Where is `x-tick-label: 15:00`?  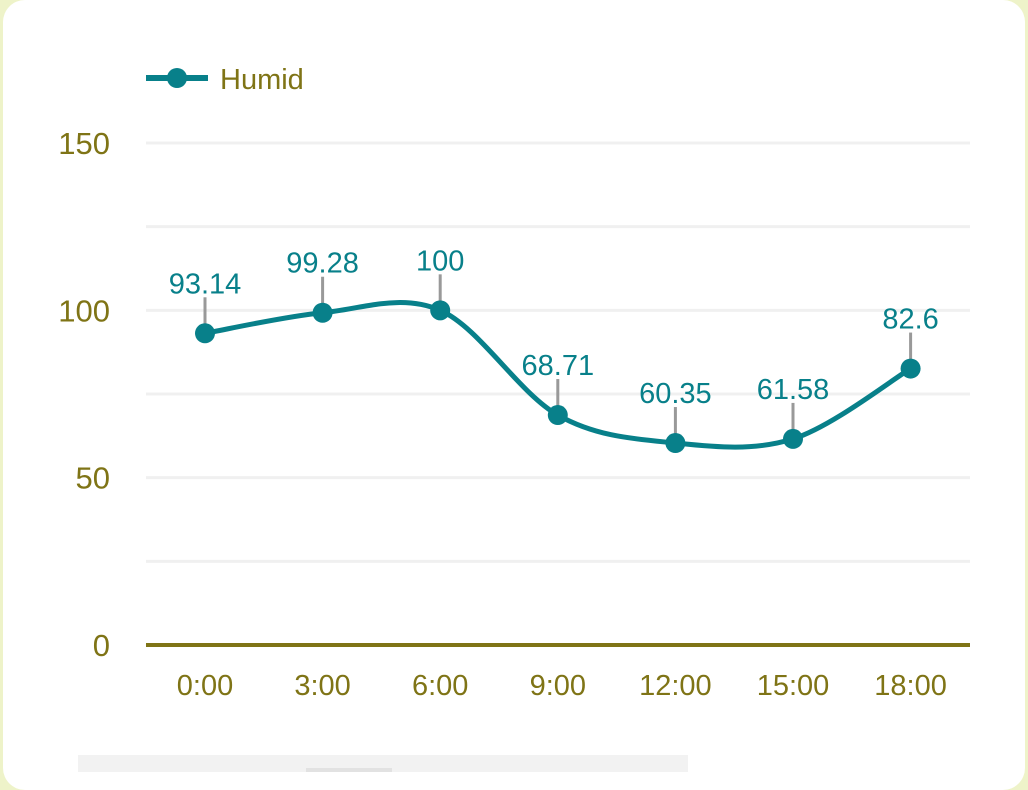
x-tick-label: 15:00 is located at coordinates (793, 686).